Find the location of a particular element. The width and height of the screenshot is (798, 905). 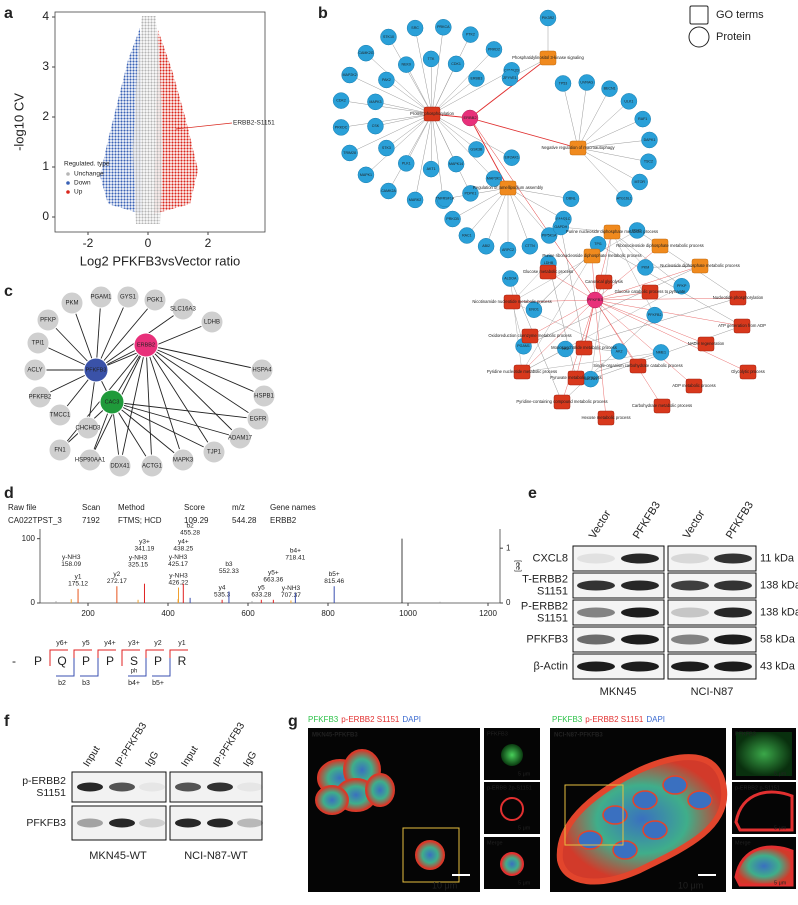

peak-mz-label: 438.25 is located at coordinates (183, 548).